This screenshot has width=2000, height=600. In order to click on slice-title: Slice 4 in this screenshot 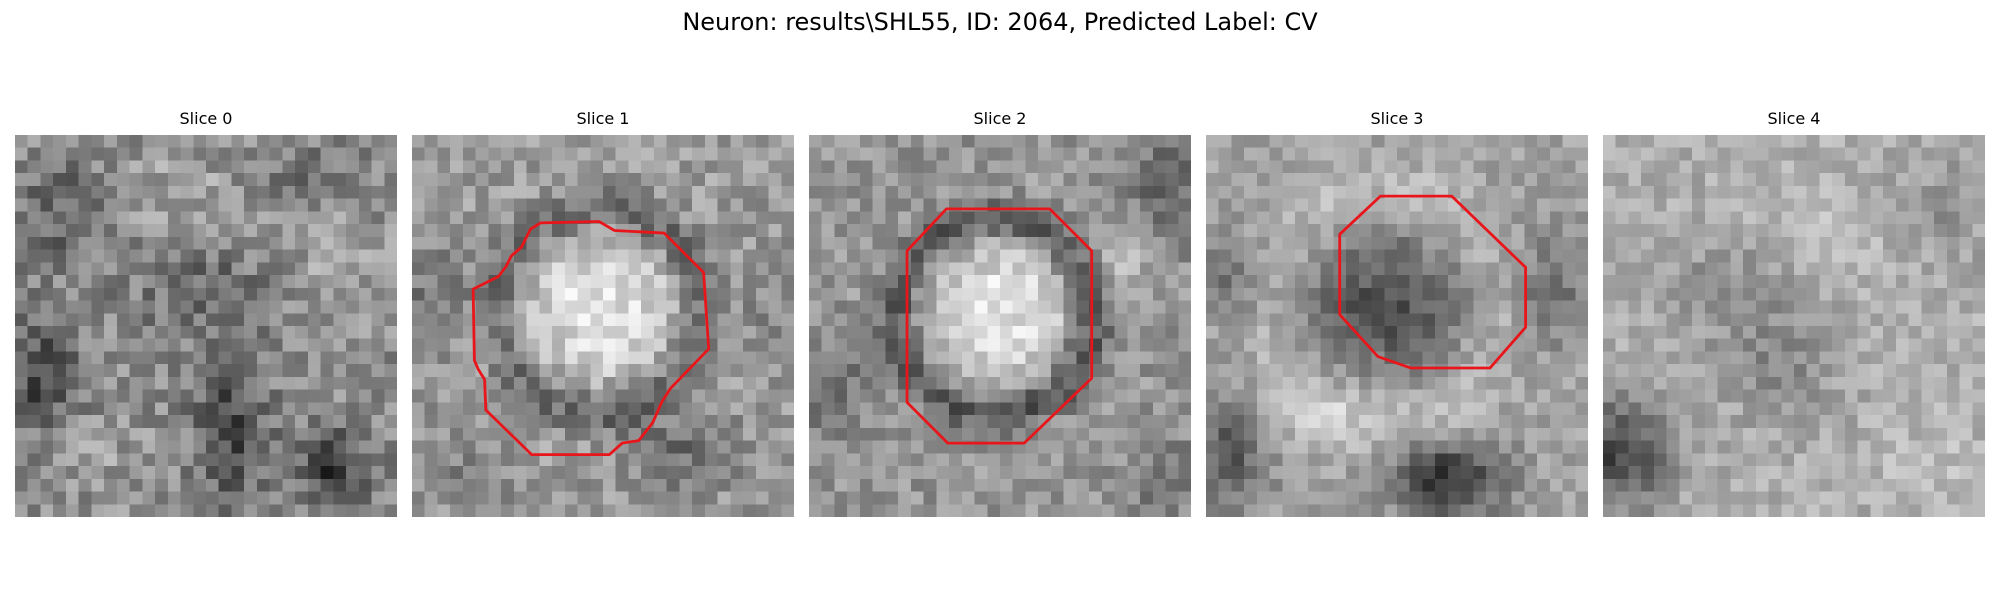, I will do `click(1794, 118)`.